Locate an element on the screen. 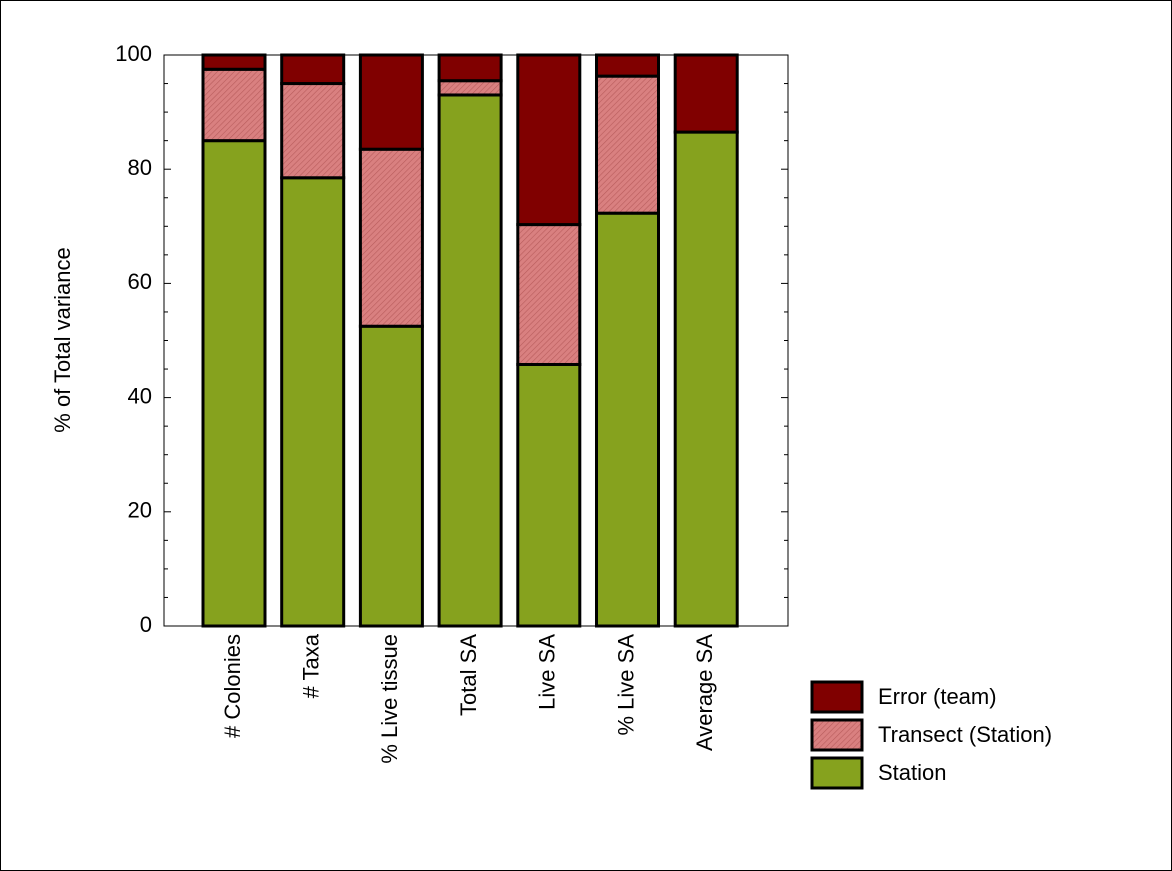  legend-label: Station is located at coordinates (912, 772).